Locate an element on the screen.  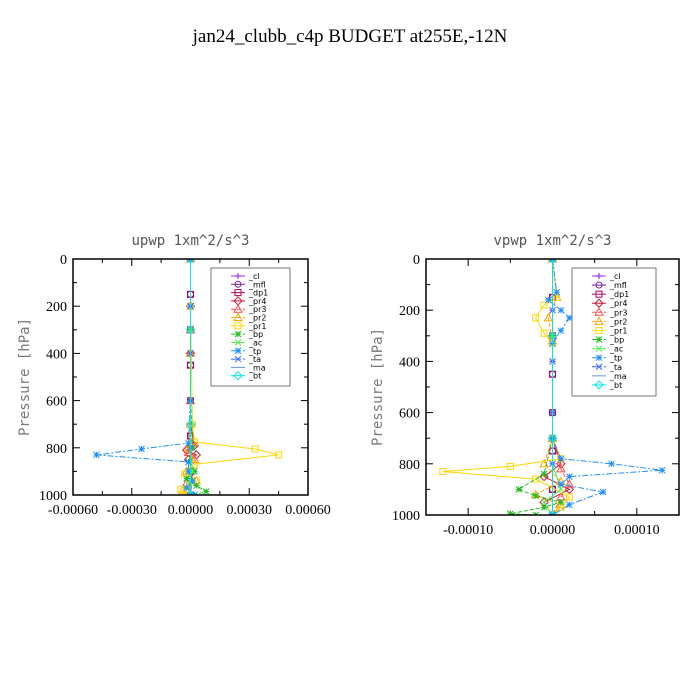
chart-title: upwp 1xm^2/s^3 is located at coordinates (190, 241).